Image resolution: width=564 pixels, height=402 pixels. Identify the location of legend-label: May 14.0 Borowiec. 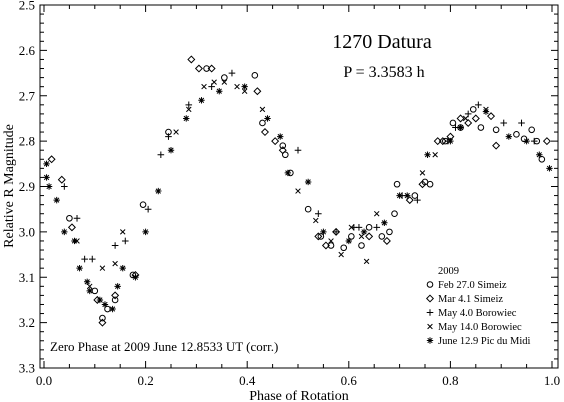
(480, 327).